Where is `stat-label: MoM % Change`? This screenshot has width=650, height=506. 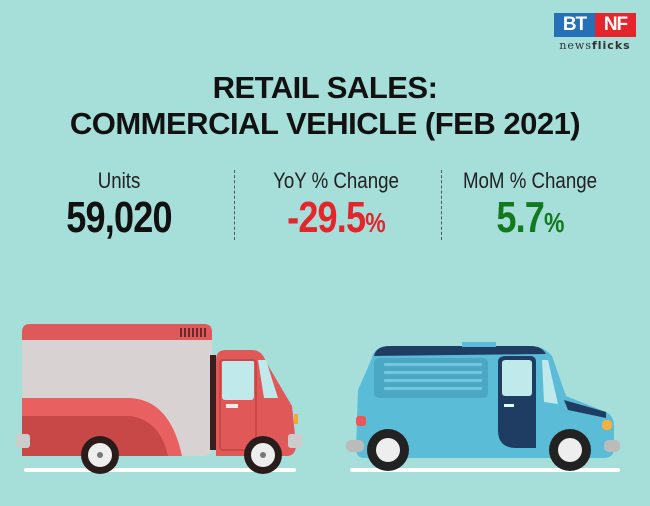
stat-label: MoM % Change is located at coordinates (530, 180).